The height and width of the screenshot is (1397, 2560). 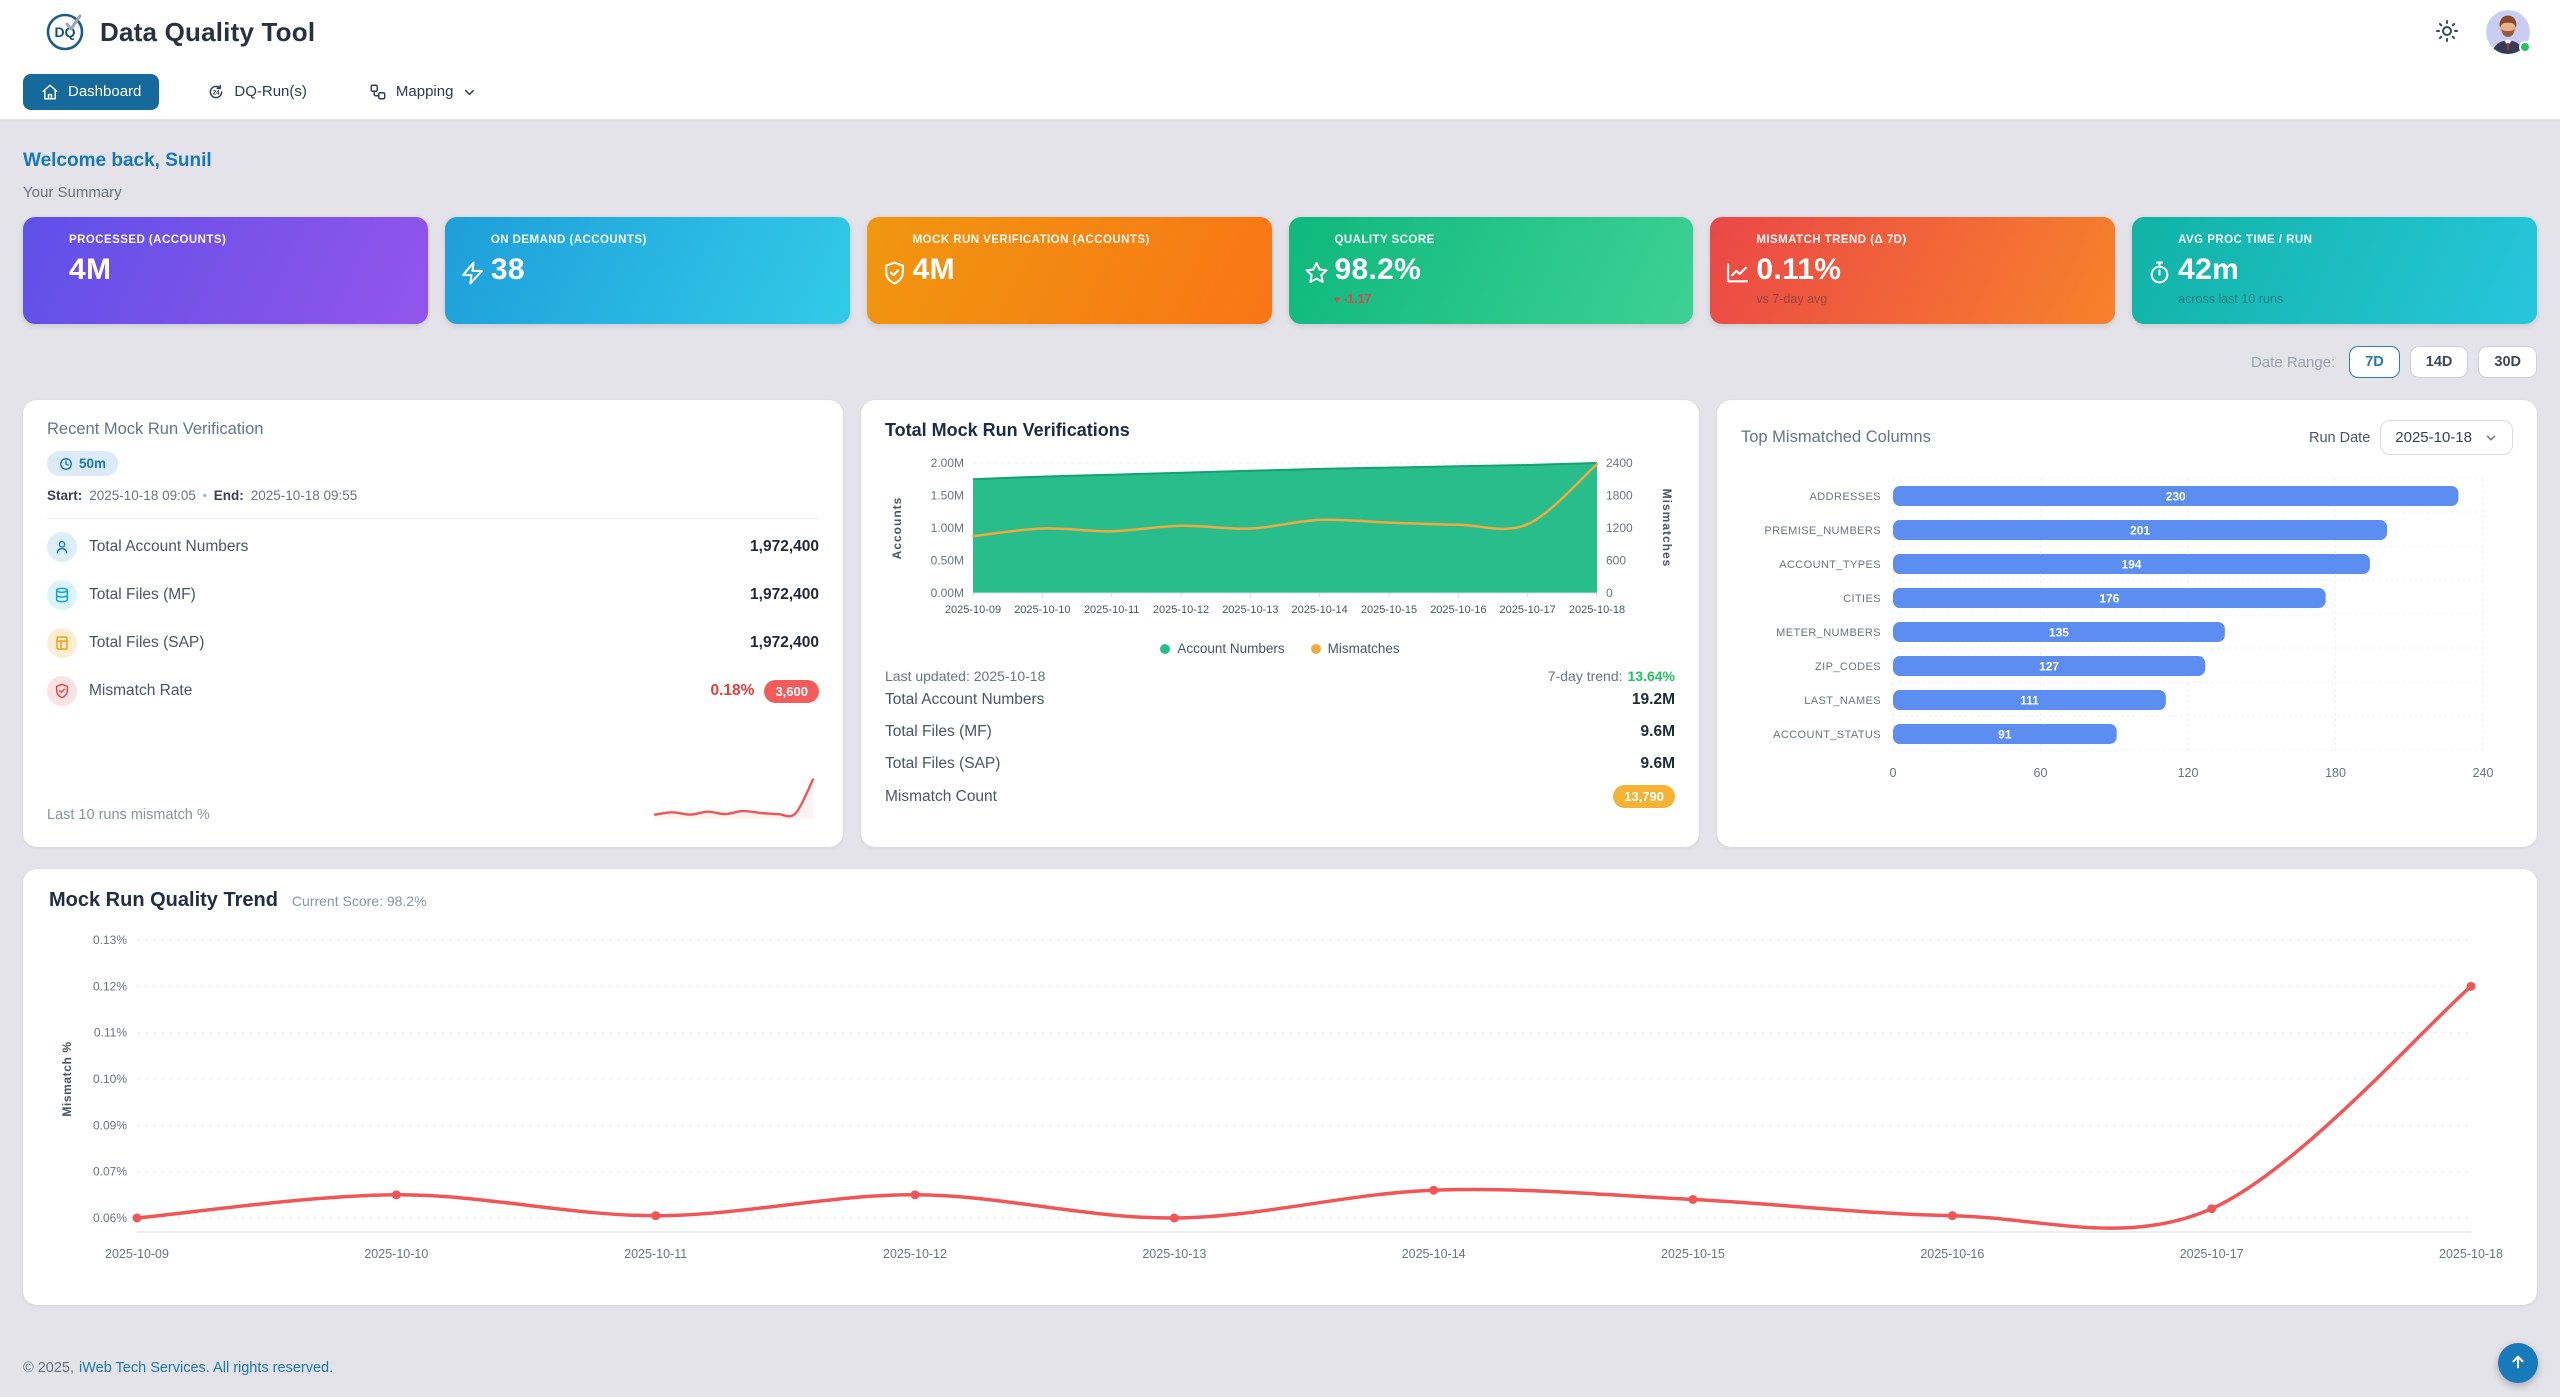 I want to click on metric-row: Mismatch Rate 0.18% 3,600, so click(x=433, y=691).